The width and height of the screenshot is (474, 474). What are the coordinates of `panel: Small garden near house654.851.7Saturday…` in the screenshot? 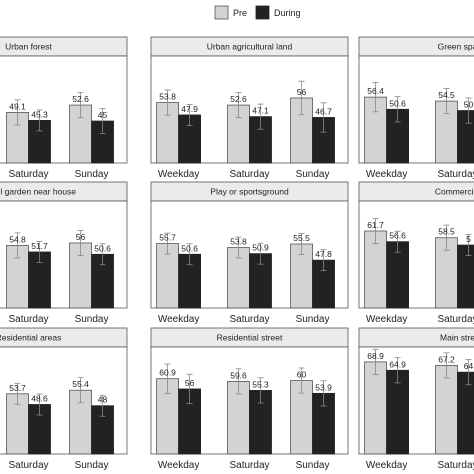 It's located at (64, 253).